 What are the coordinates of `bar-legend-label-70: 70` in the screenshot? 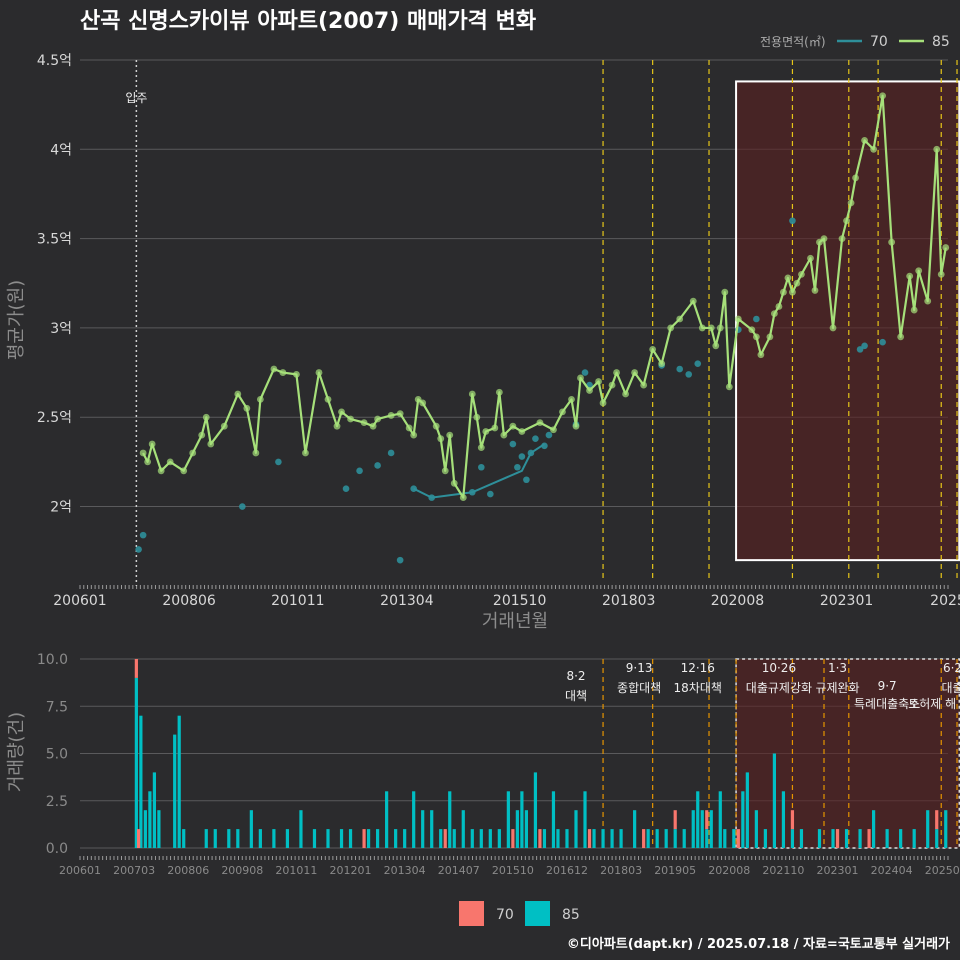 It's located at (505, 915).